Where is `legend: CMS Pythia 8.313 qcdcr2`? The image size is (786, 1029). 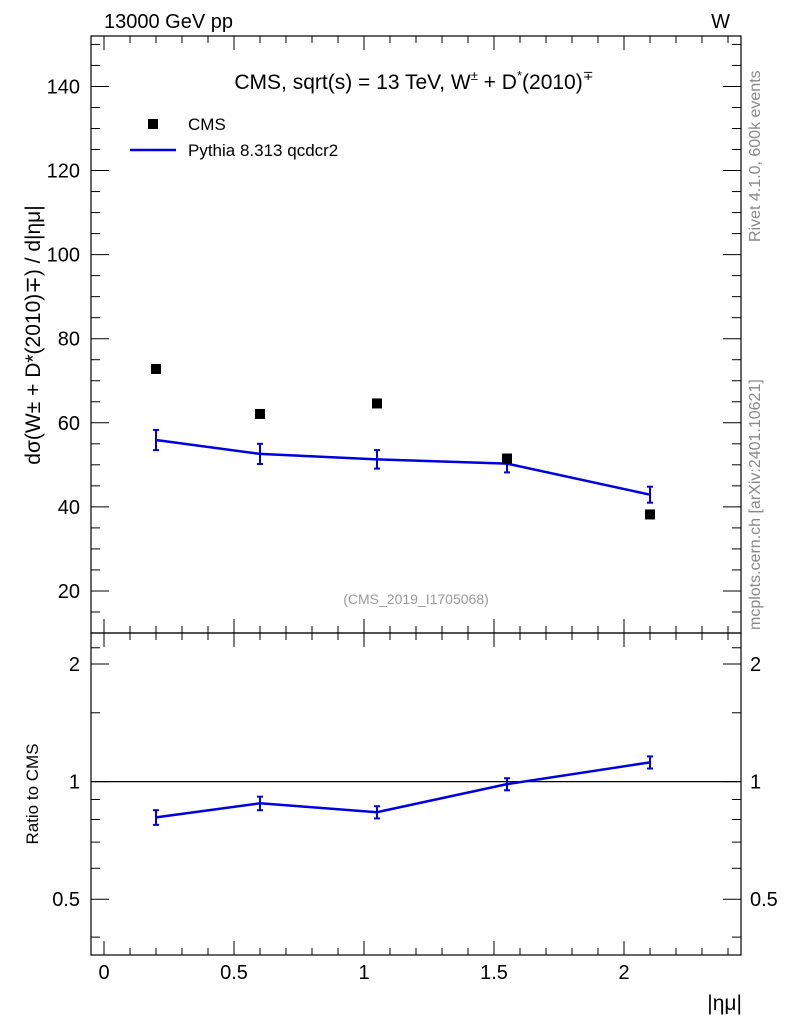 legend: CMS Pythia 8.313 qcdcr2 is located at coordinates (234, 137).